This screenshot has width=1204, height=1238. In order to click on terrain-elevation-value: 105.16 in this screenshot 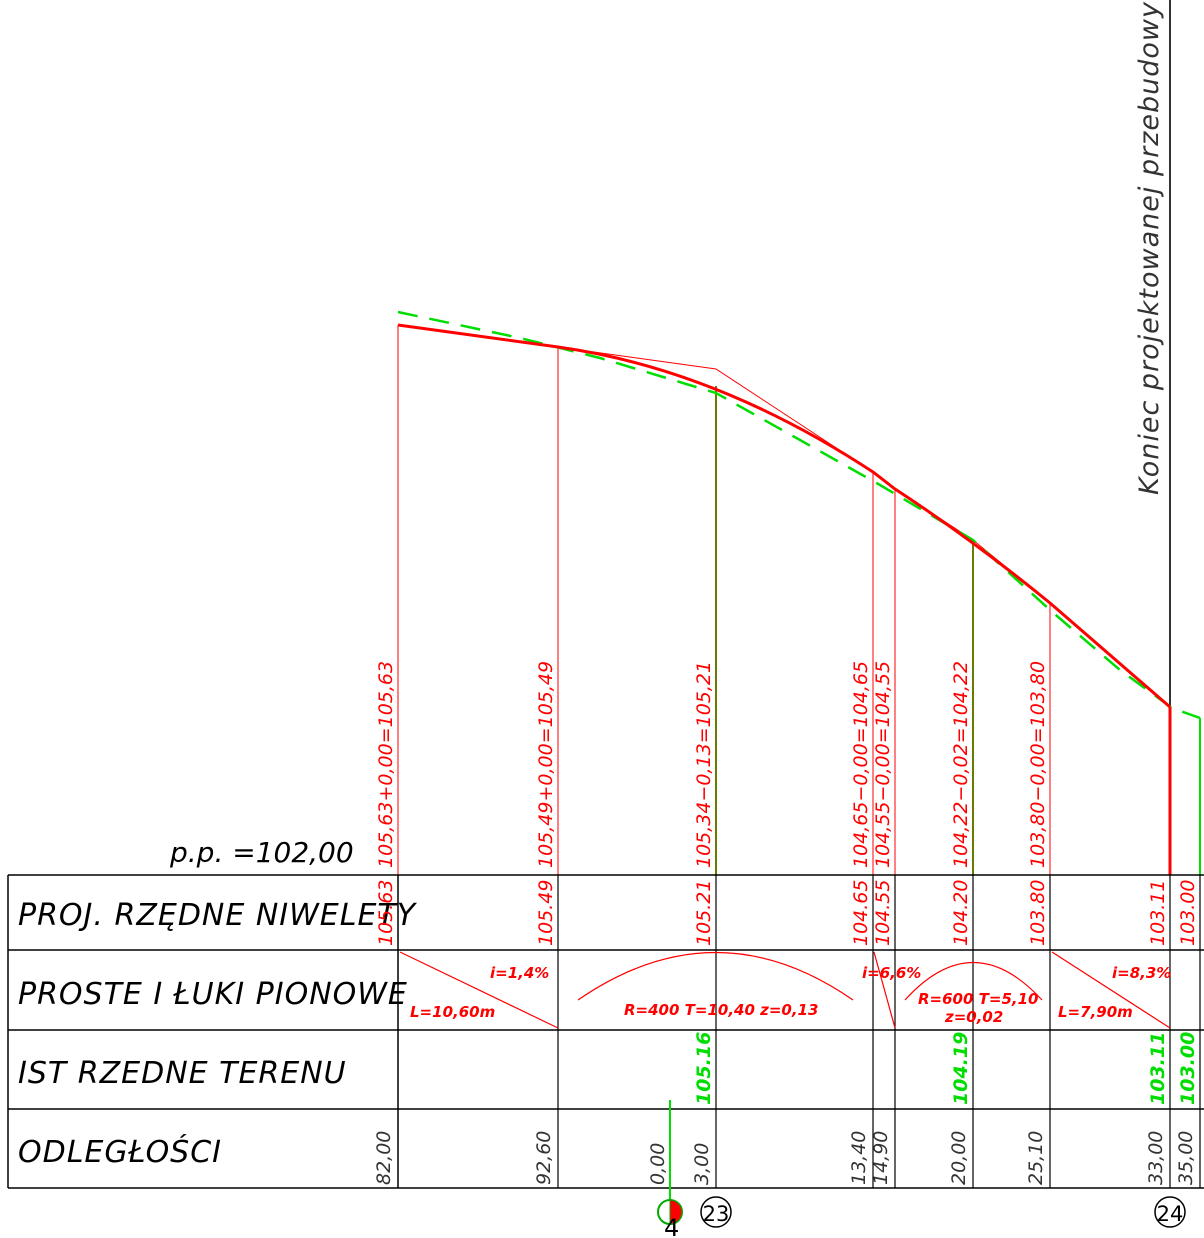, I will do `click(704, 1068)`.